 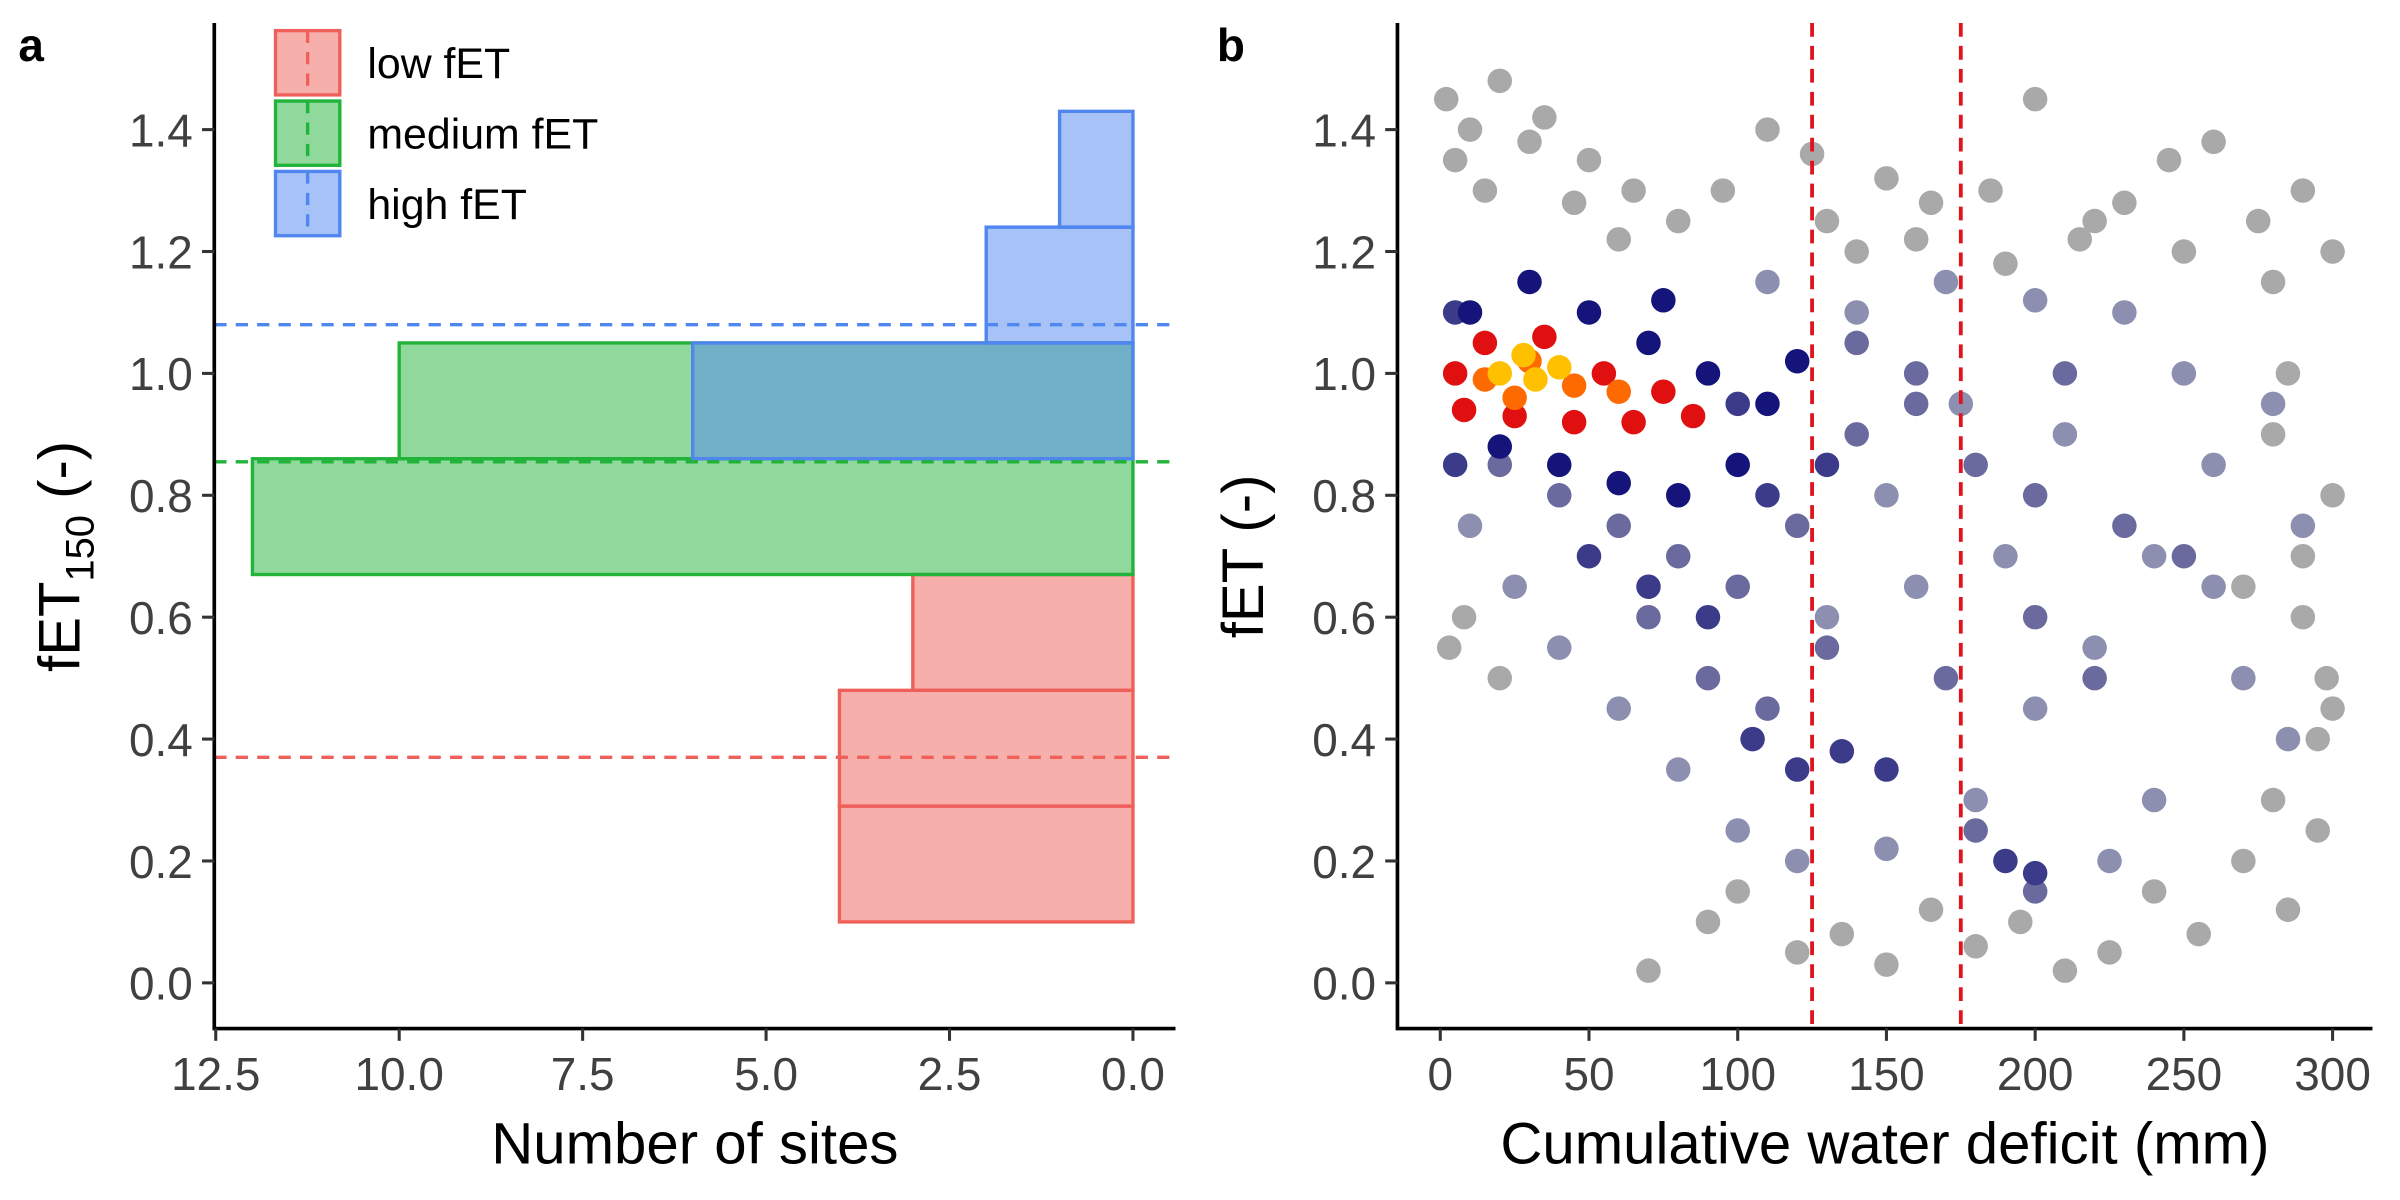 What do you see at coordinates (161, 618) in the screenshot?
I see `y-tick-label: 0.6` at bounding box center [161, 618].